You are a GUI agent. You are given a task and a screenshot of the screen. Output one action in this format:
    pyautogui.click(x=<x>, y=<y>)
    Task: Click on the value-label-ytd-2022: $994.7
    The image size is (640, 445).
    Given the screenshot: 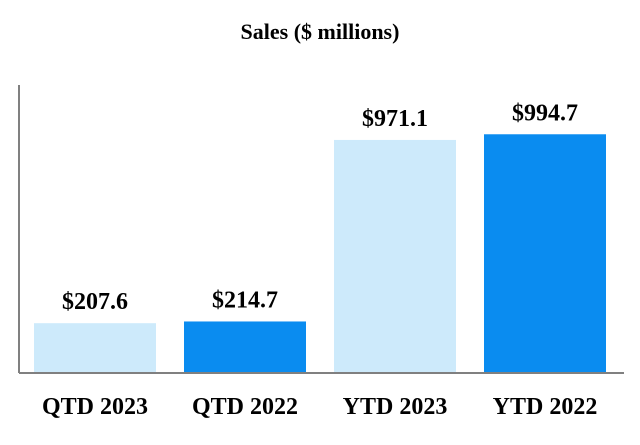 What is the action you would take?
    pyautogui.click(x=545, y=113)
    